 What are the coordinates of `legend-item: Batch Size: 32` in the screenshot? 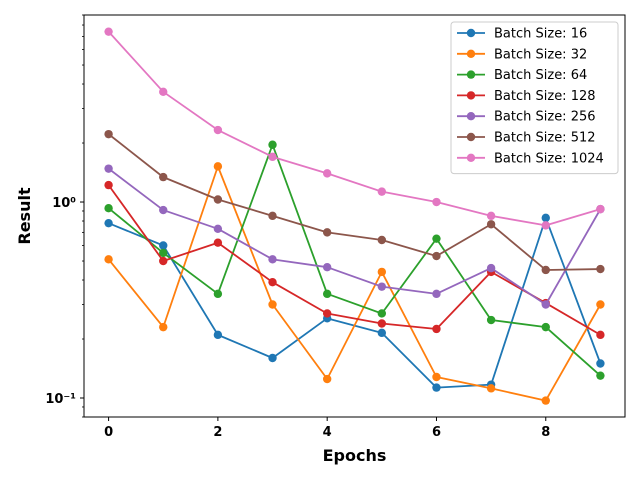 It's located at (522, 54).